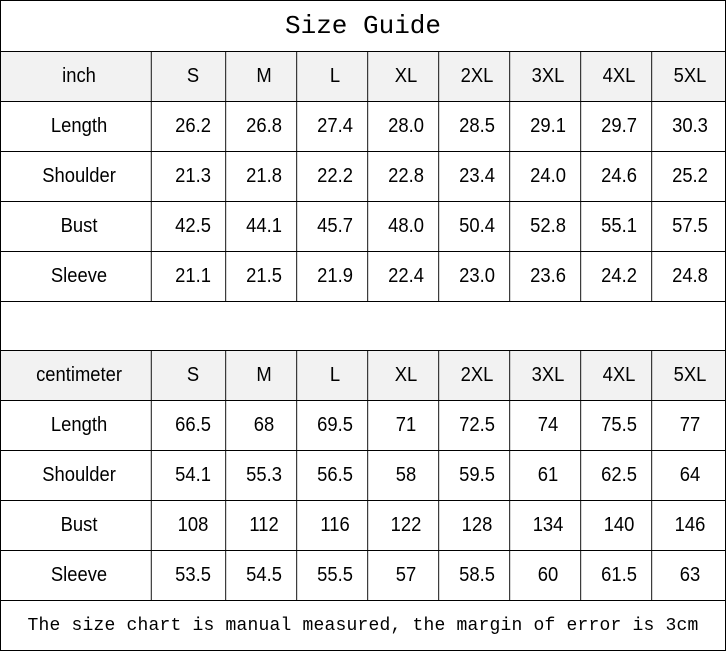 The width and height of the screenshot is (726, 651). What do you see at coordinates (336, 475) in the screenshot?
I see `measurement-cell: 56.5` at bounding box center [336, 475].